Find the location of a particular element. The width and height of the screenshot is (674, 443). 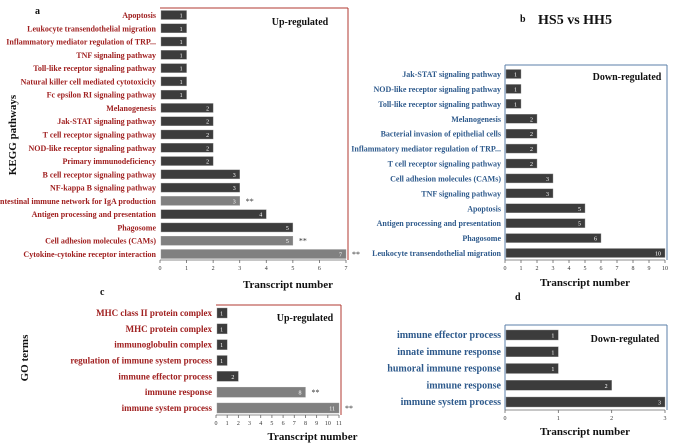

figure-title: HS5 vs HH5 is located at coordinates (575, 20).